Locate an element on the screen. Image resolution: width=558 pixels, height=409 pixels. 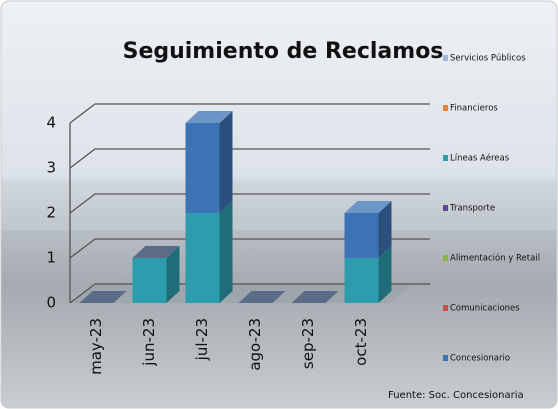
y-tick-label: 4 is located at coordinates (51, 123).